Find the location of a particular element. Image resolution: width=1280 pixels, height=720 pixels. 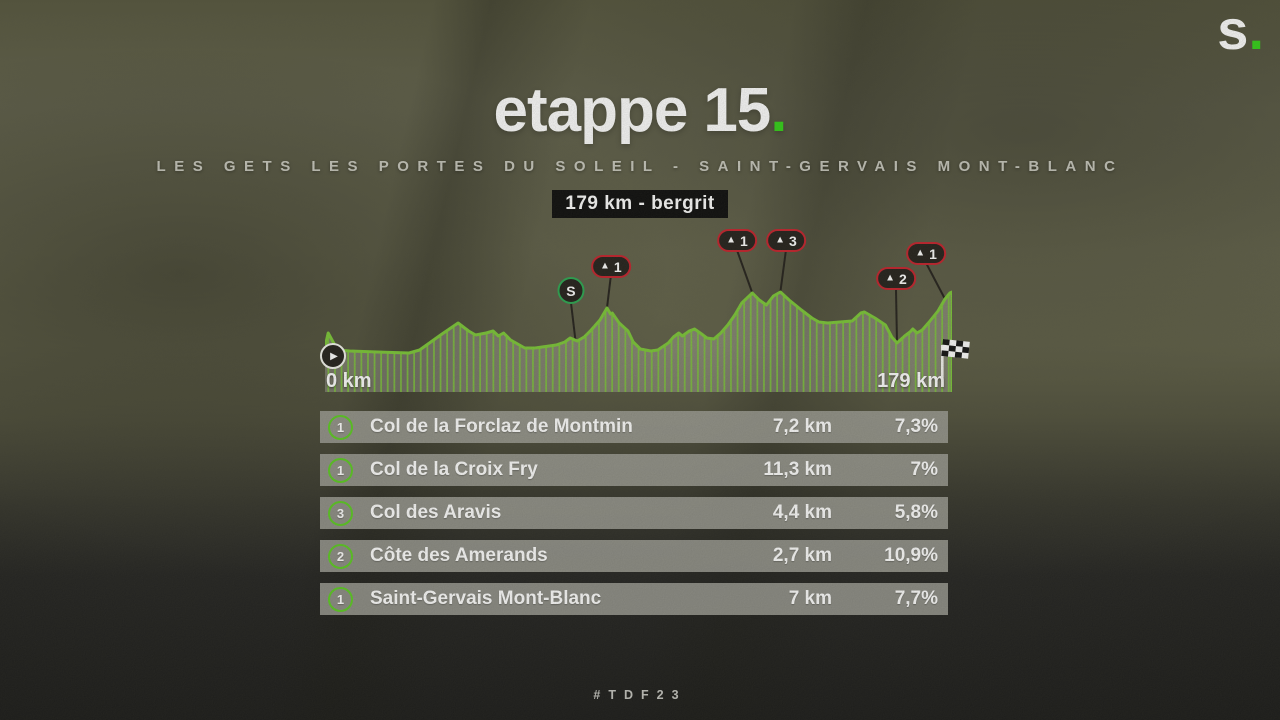

climb-category: 3 is located at coordinates (793, 240).